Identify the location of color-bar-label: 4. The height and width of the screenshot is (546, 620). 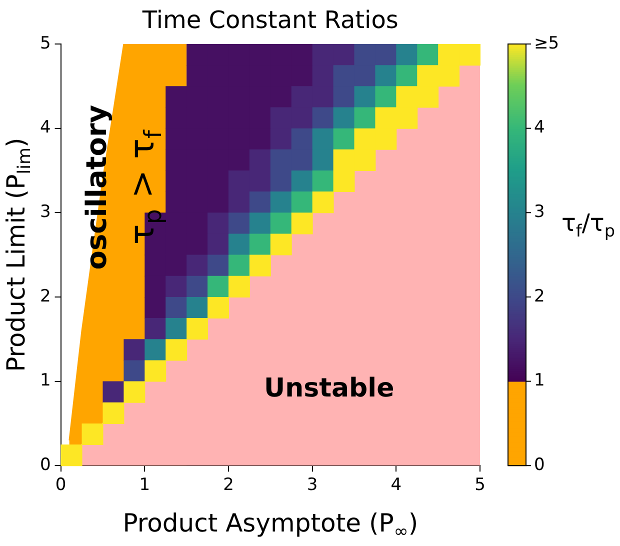
(539, 128).